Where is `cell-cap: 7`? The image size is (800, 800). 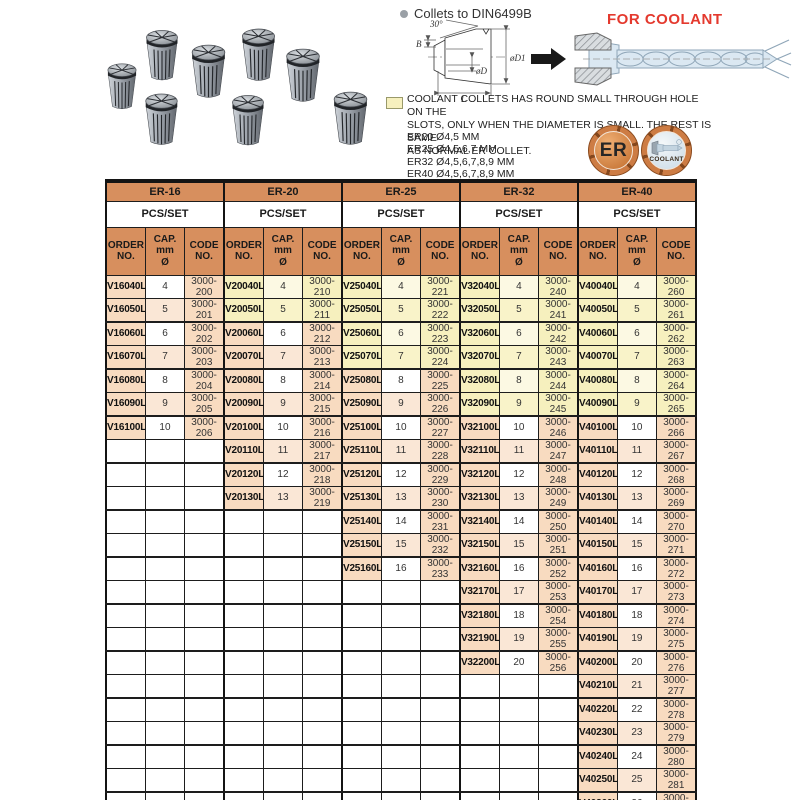
cell-cap: 7 is located at coordinates (401, 357).